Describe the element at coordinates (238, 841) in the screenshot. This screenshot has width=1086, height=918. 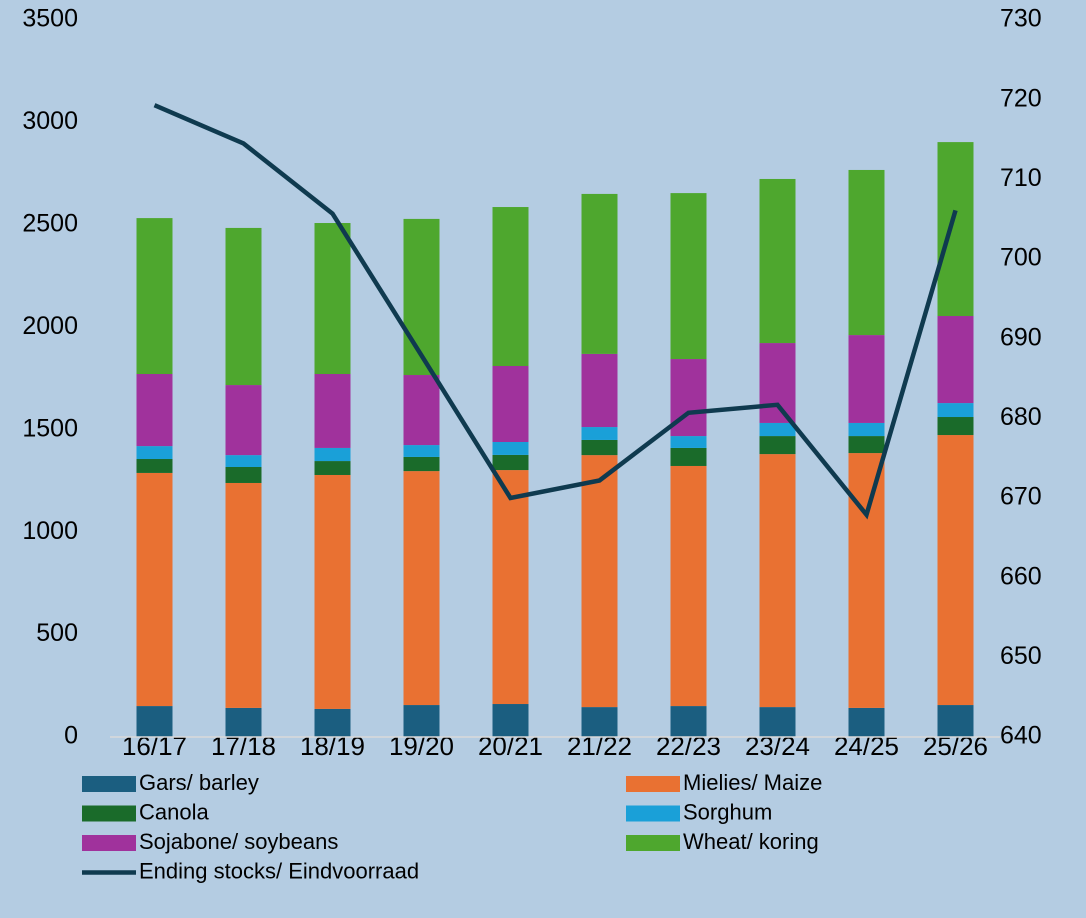
I see `legend-label: Sojabone/ soybeans` at that location.